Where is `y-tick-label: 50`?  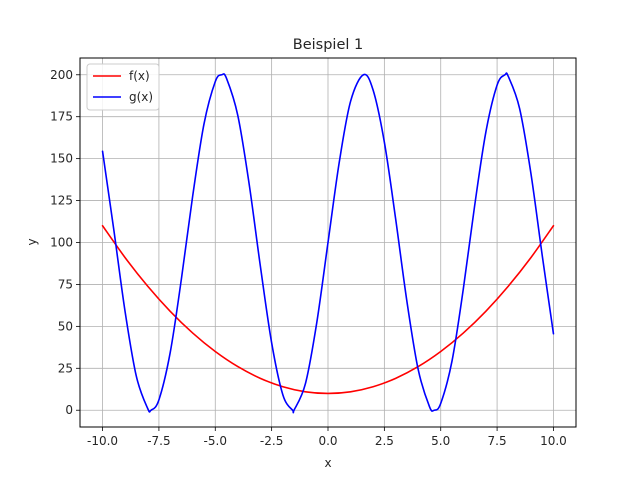 y-tick-label: 50 is located at coordinates (65, 326).